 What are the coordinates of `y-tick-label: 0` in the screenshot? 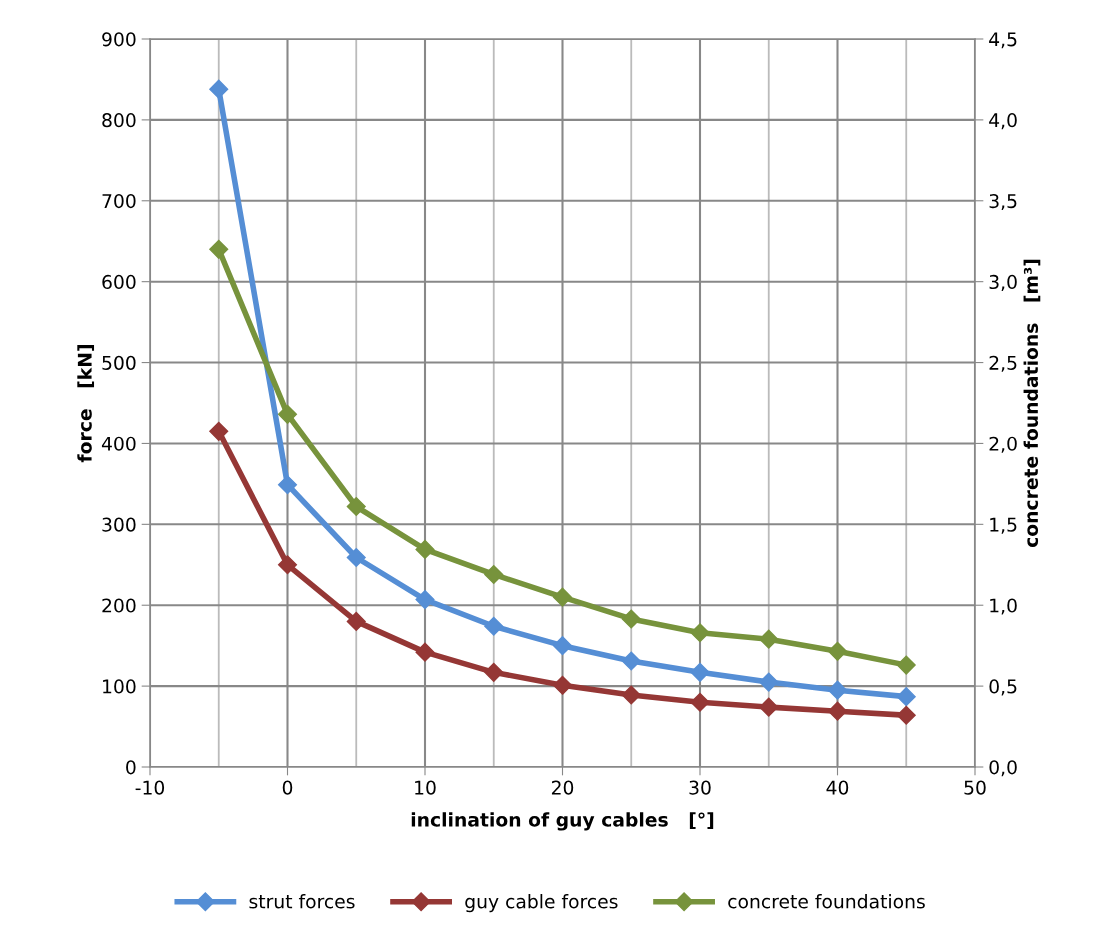 It's located at (131, 767).